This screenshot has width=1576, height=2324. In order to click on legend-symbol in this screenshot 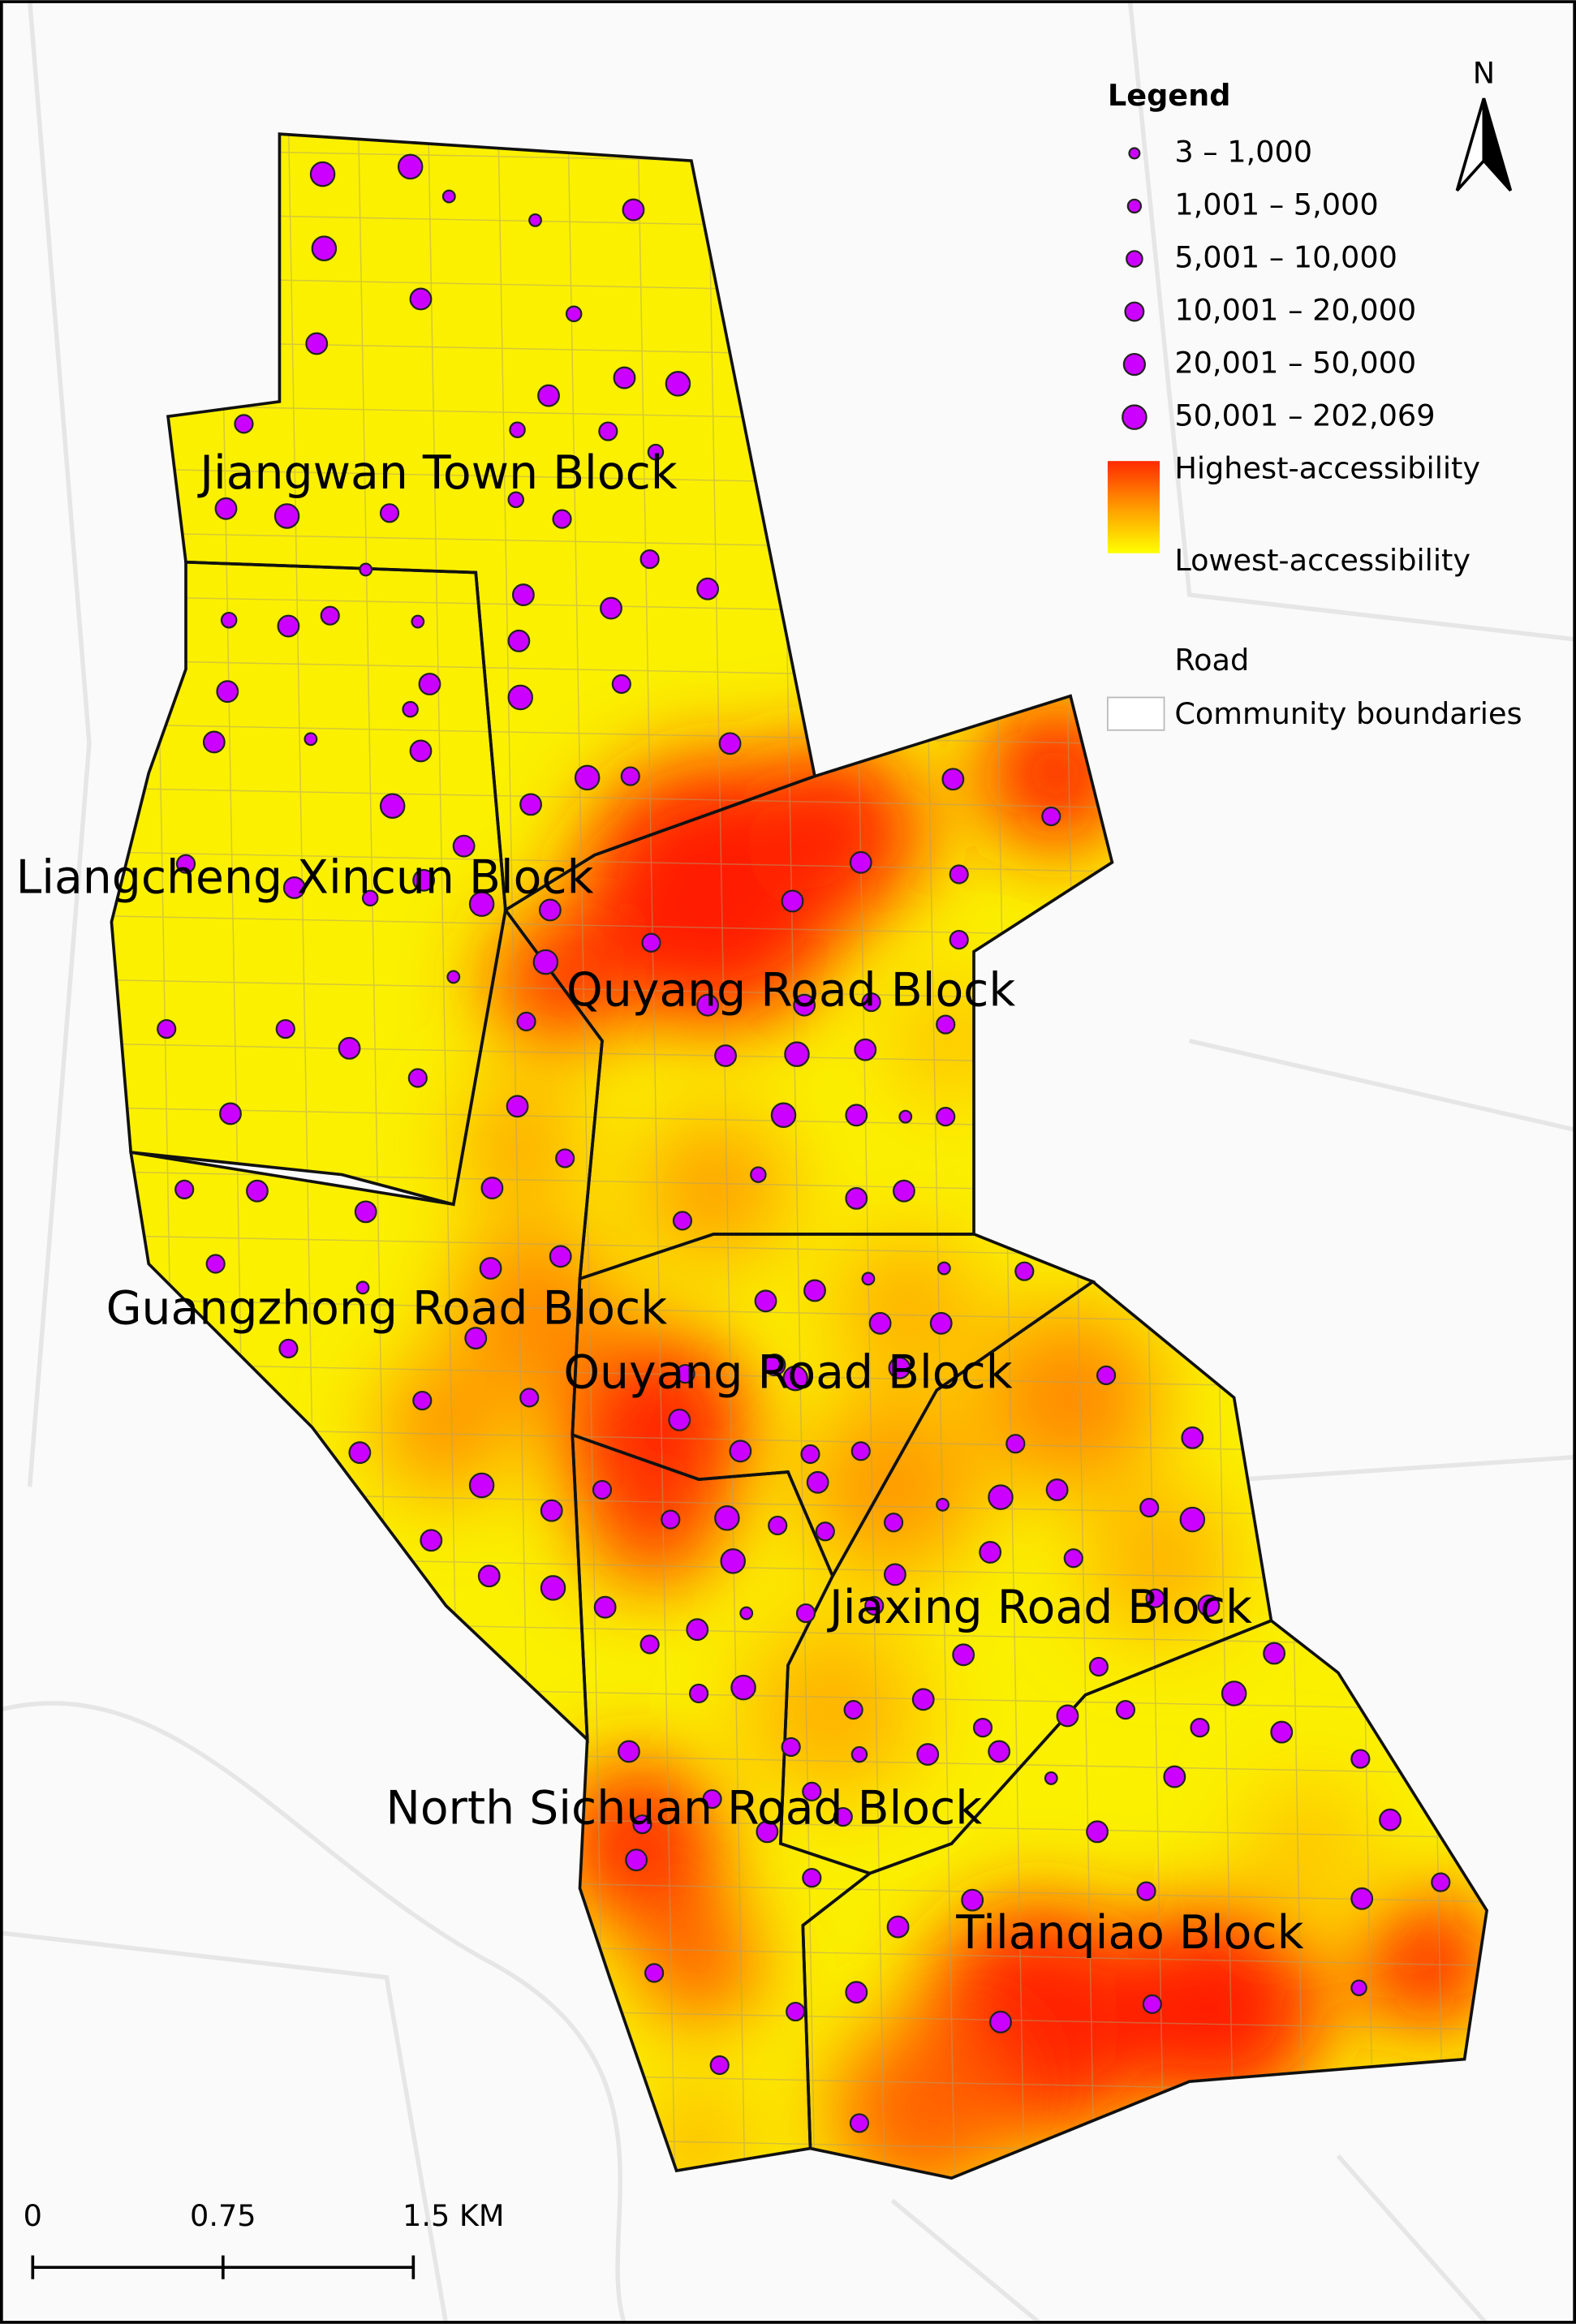, I will do `click(1134, 206)`.